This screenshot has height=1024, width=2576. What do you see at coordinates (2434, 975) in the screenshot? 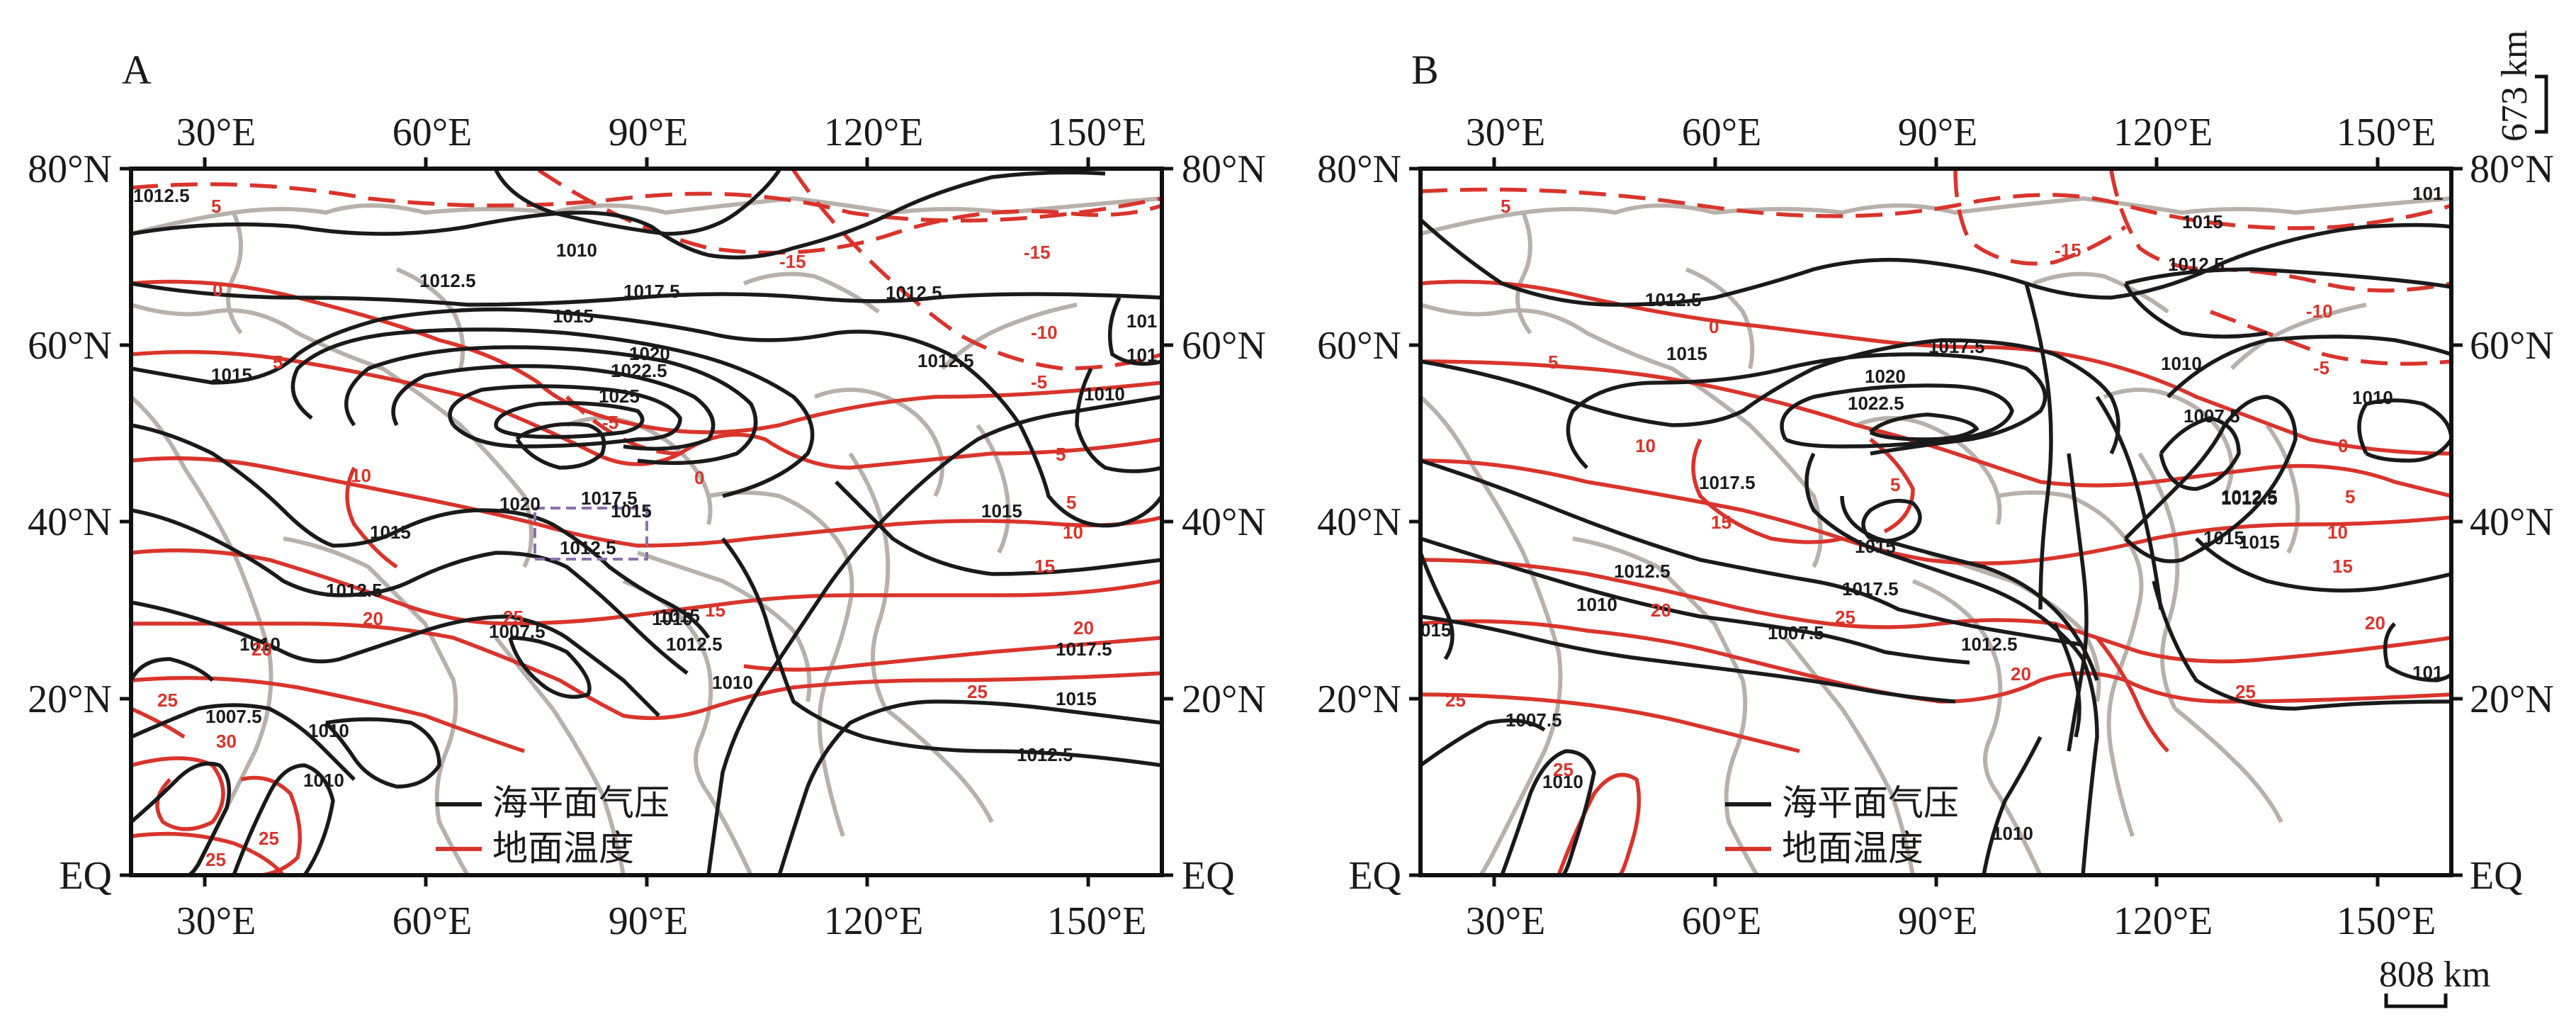
I see `scale-label-horizontal: 808 km` at bounding box center [2434, 975].